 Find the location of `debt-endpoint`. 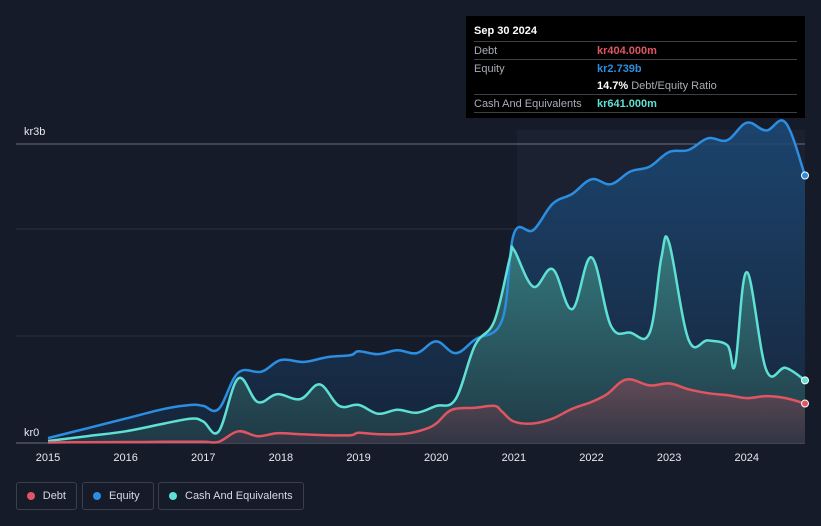

debt-endpoint is located at coordinates (805, 403).